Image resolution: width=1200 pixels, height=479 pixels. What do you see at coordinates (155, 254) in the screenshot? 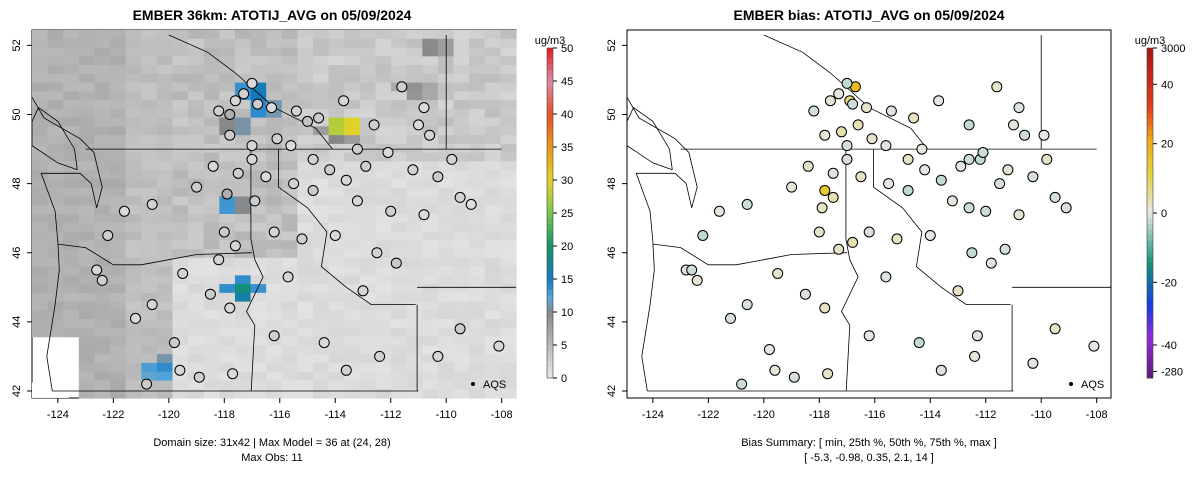
I see `boundary-line` at bounding box center [155, 254].